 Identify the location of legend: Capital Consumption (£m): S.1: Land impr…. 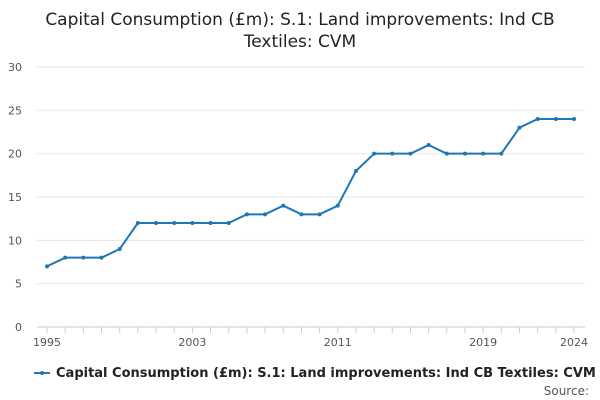
(315, 373).